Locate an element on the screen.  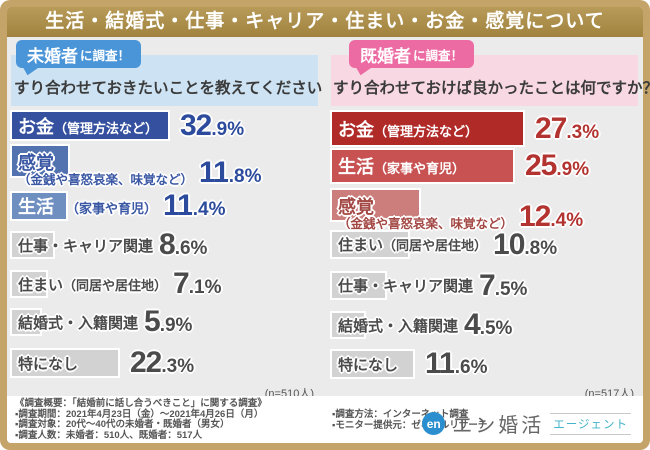
title-bar: 生活・結婚式・仕事・キャリア・住まい・お金・感覚について is located at coordinates (325, 22).